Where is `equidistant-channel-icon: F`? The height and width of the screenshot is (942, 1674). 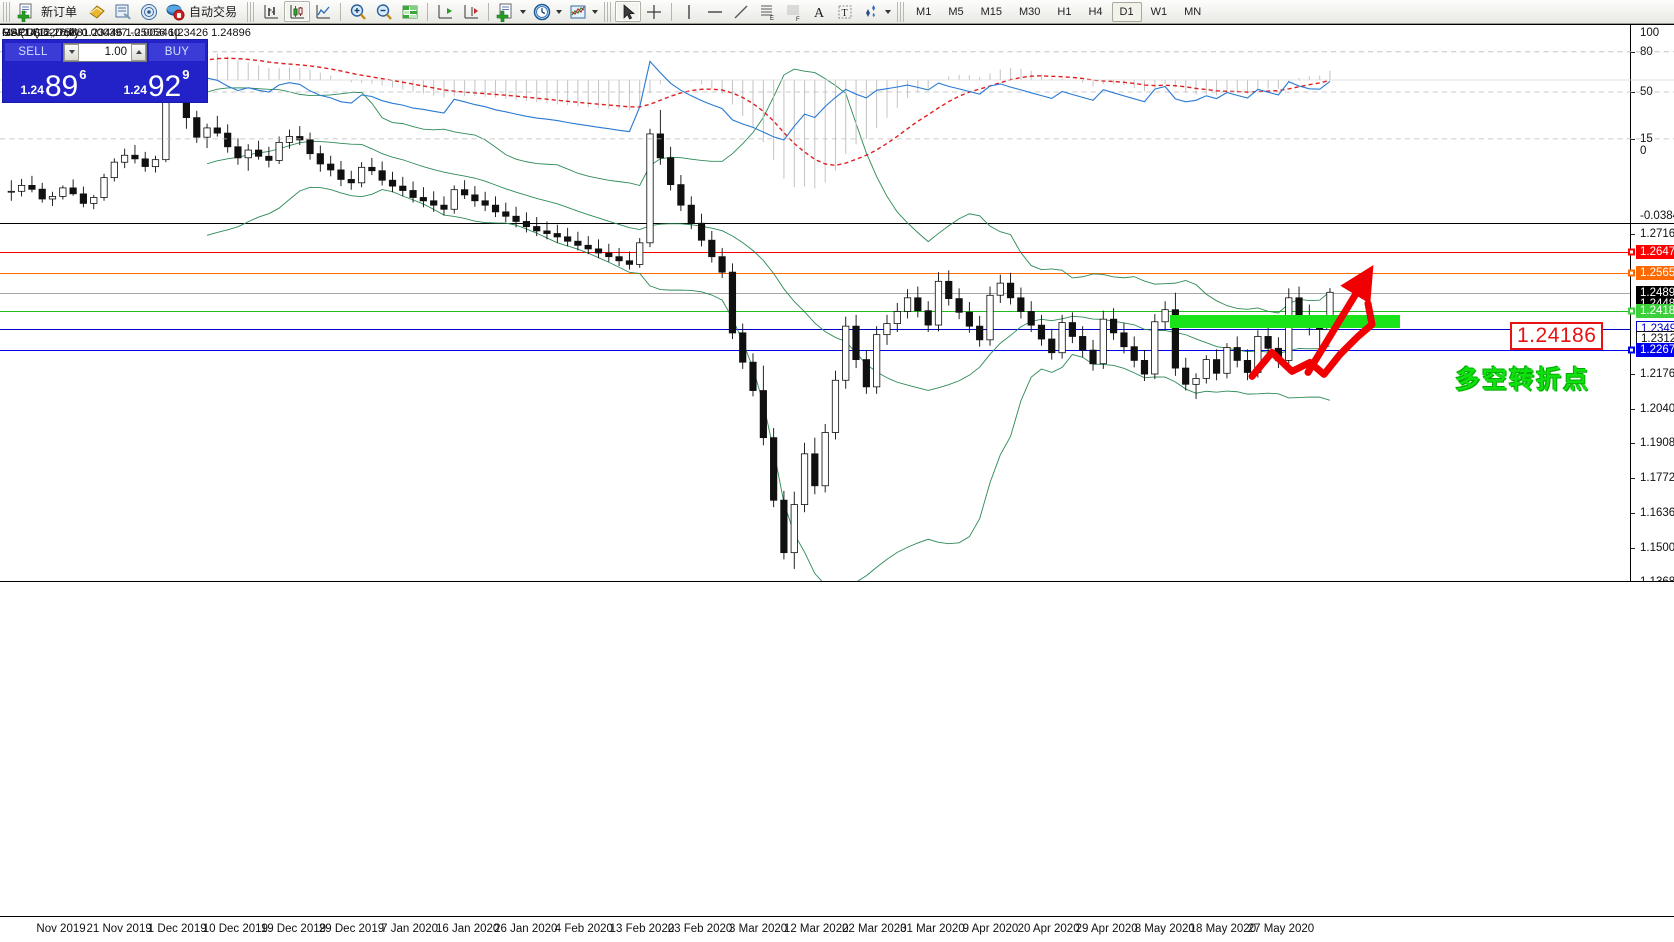 equidistant-channel-icon: F is located at coordinates (793, 11).